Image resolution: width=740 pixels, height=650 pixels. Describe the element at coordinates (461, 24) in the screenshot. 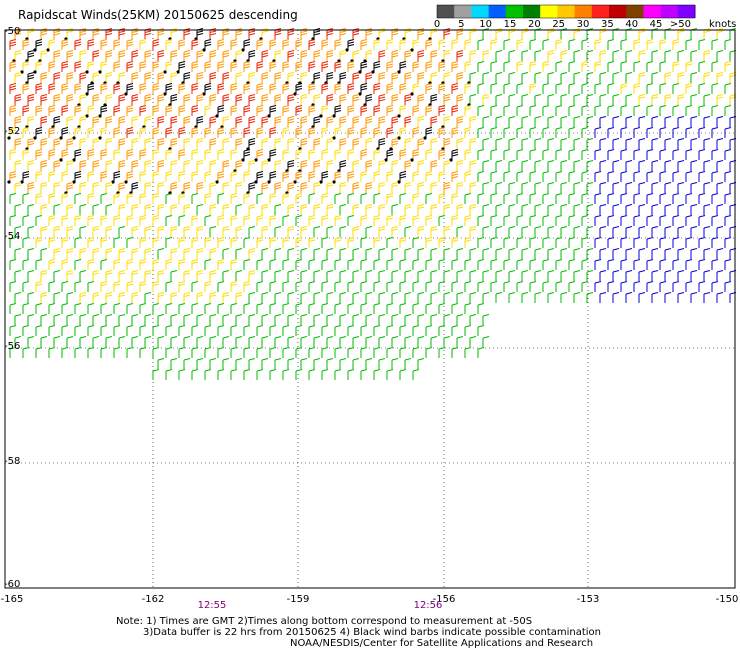

I see `legend-label: 5` at that location.